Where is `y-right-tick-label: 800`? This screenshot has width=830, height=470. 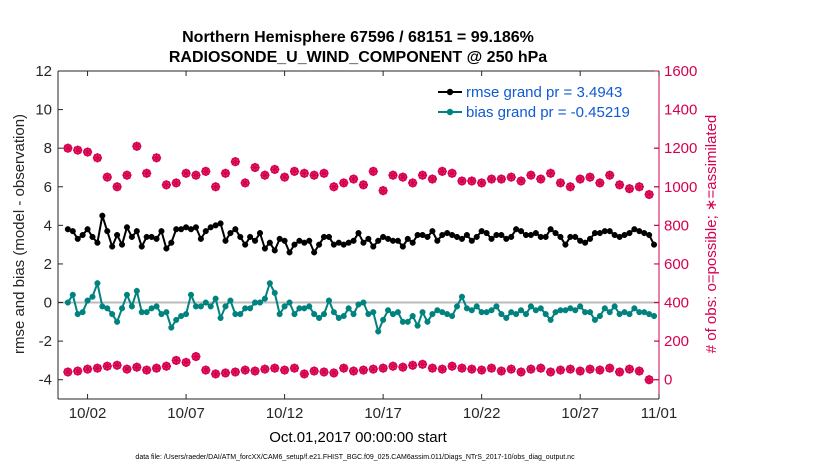
y-right-tick-label: 800 is located at coordinates (676, 225).